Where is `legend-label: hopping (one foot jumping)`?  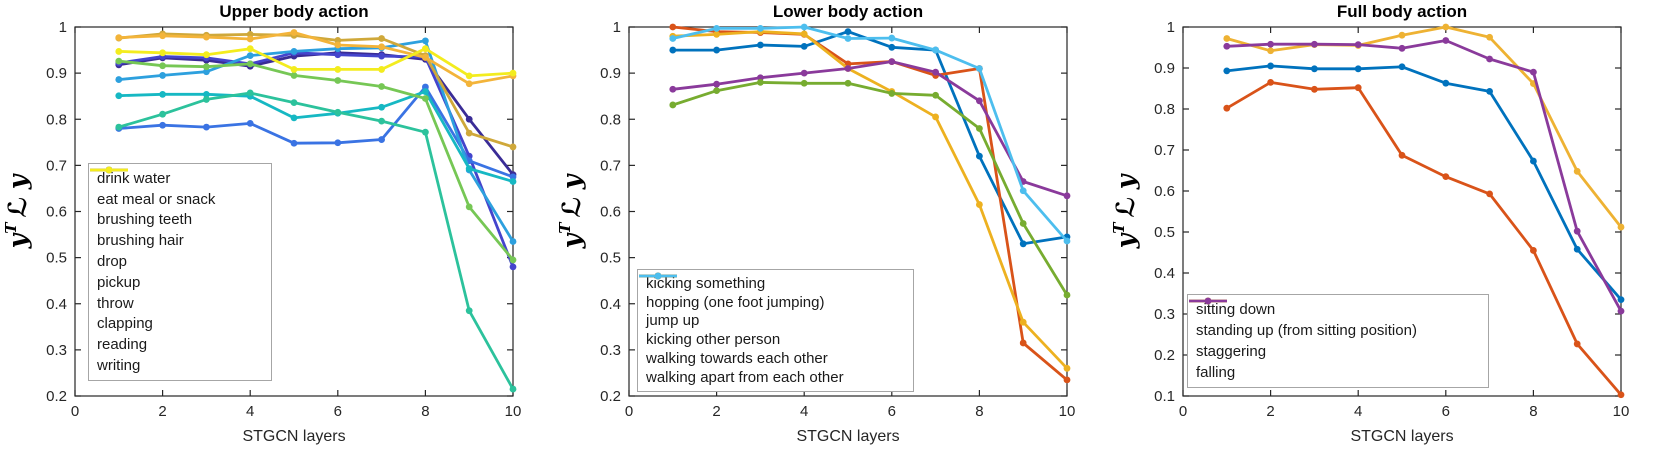 legend-label: hopping (one foot jumping) is located at coordinates (735, 302).